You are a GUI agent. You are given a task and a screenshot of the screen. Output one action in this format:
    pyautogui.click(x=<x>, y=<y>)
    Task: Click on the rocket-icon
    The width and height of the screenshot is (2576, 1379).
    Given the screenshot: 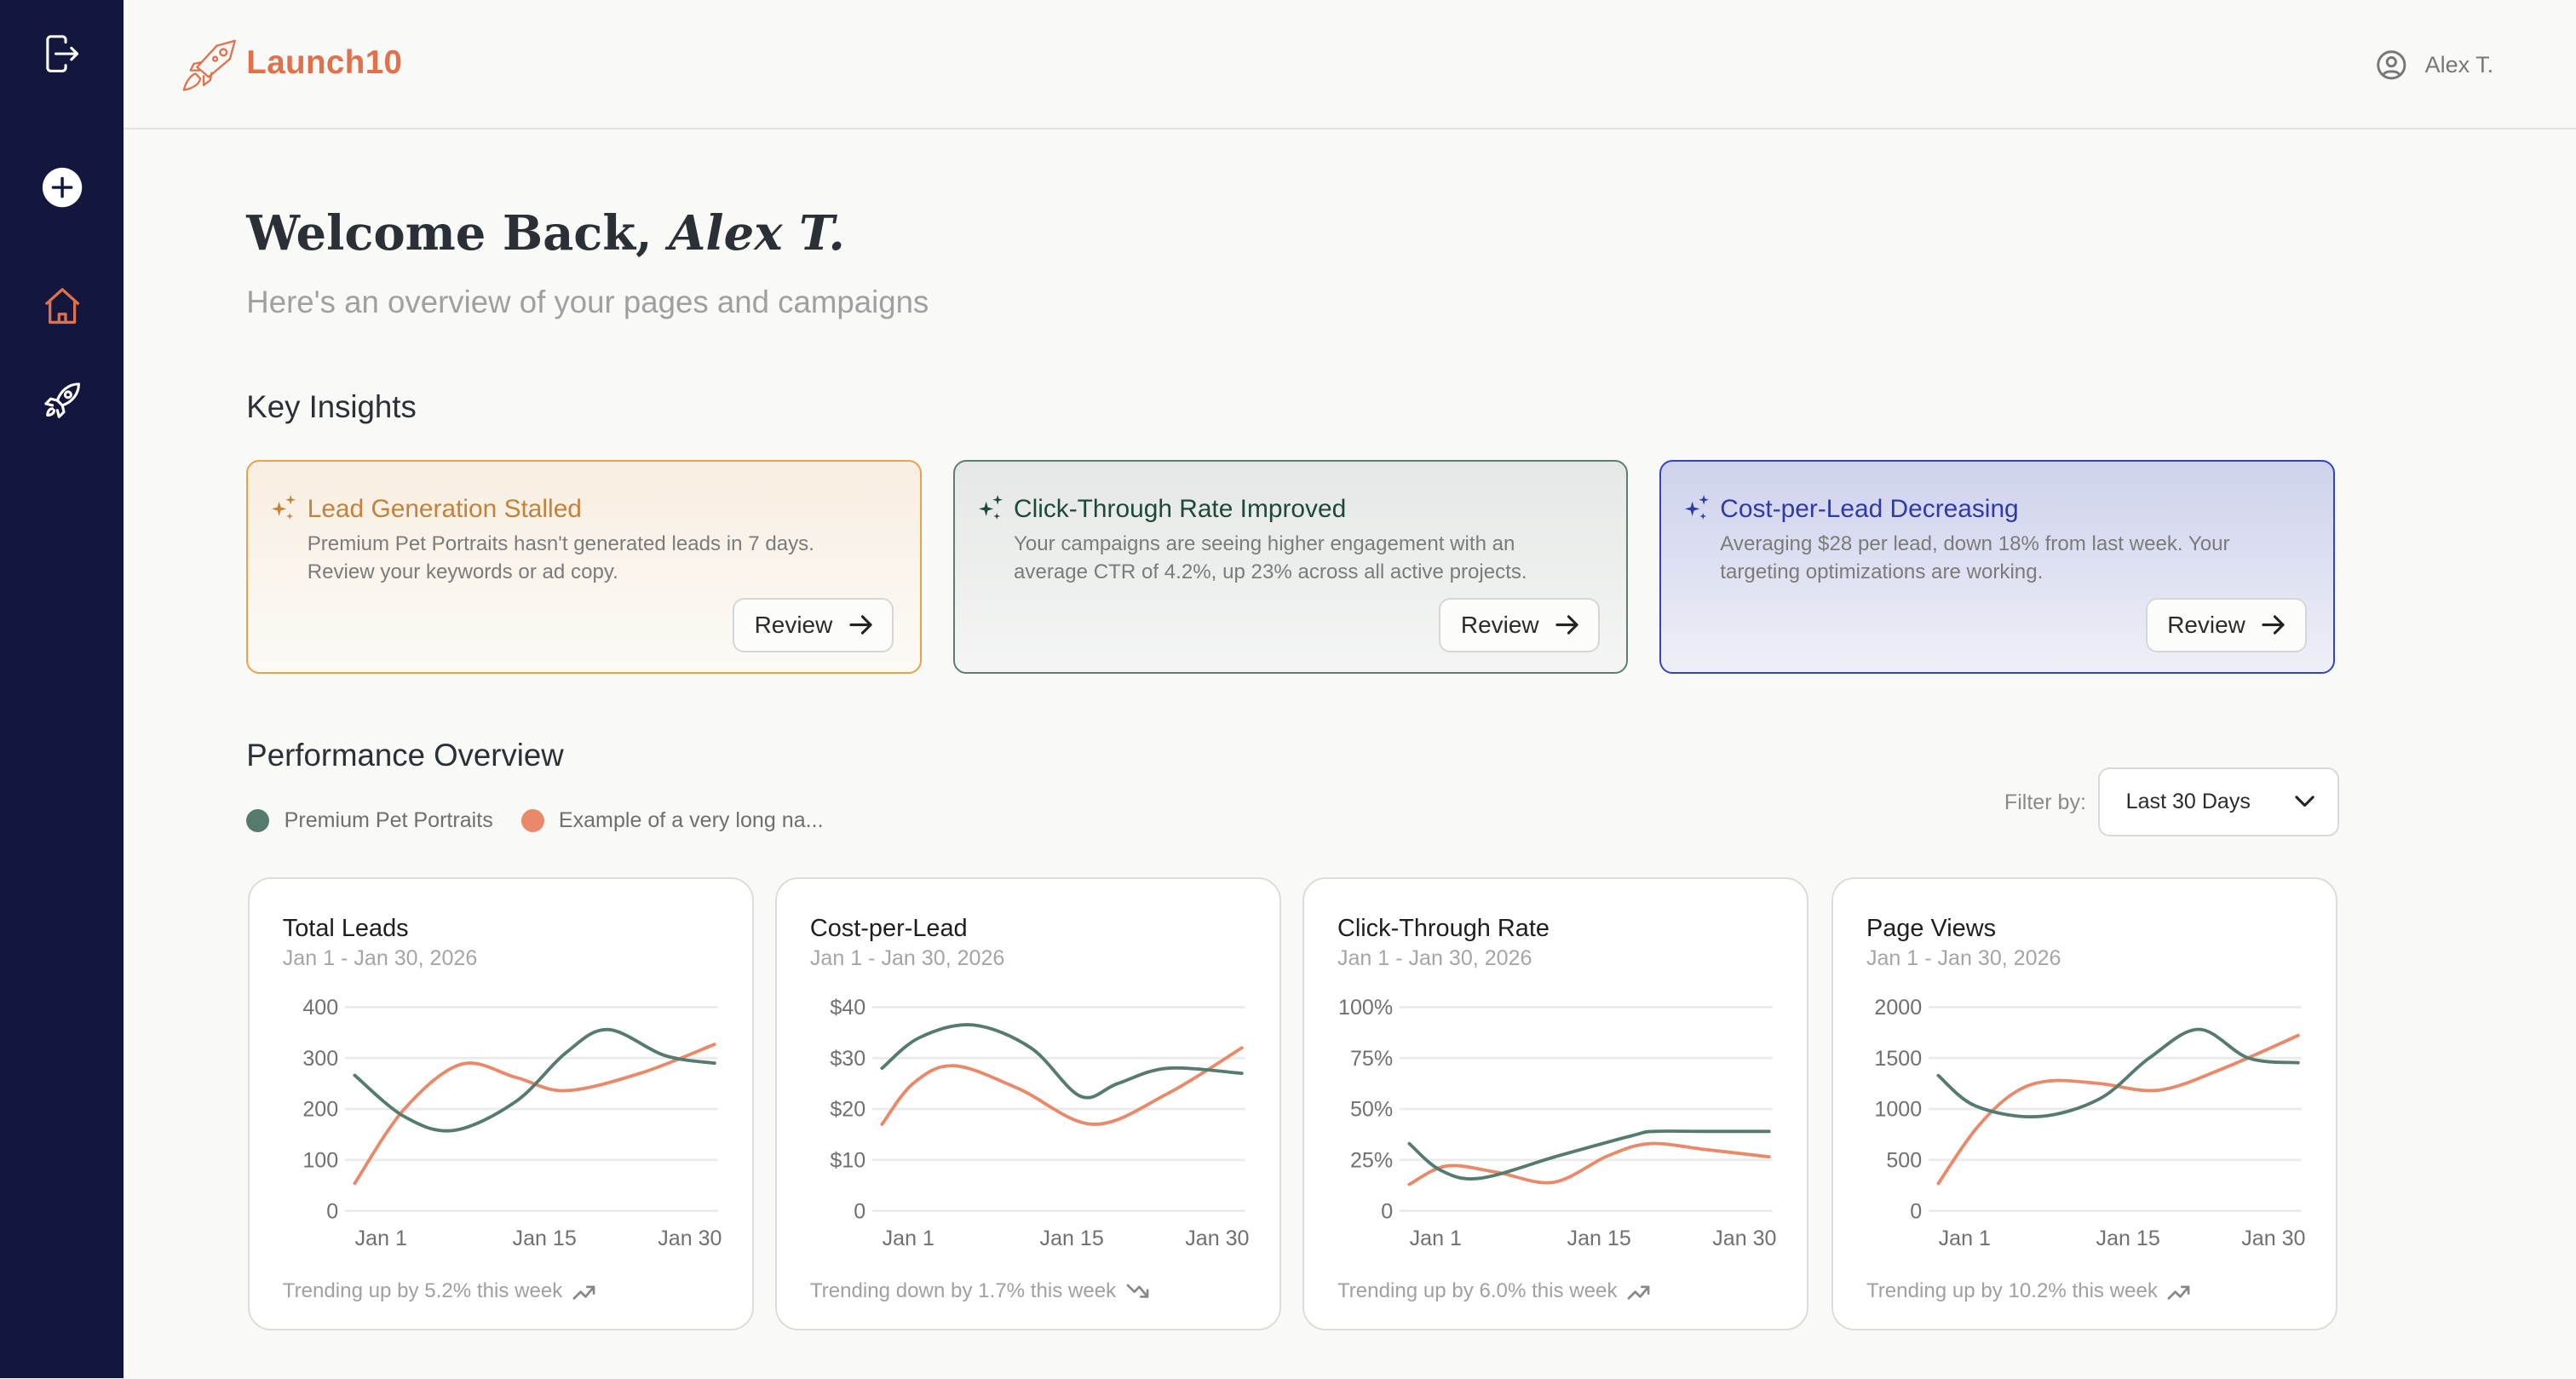 What is the action you would take?
    pyautogui.click(x=63, y=400)
    